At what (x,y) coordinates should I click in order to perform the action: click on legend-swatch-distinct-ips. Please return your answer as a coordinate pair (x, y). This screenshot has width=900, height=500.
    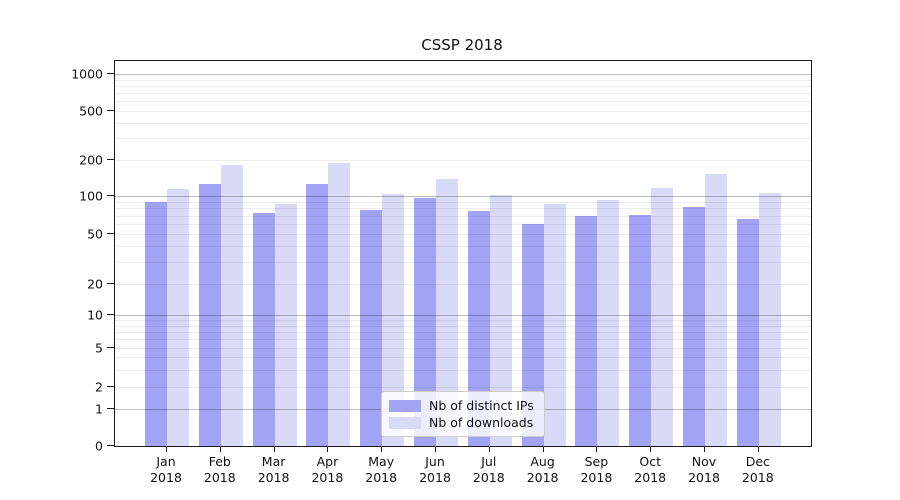
    Looking at the image, I should click on (405, 405).